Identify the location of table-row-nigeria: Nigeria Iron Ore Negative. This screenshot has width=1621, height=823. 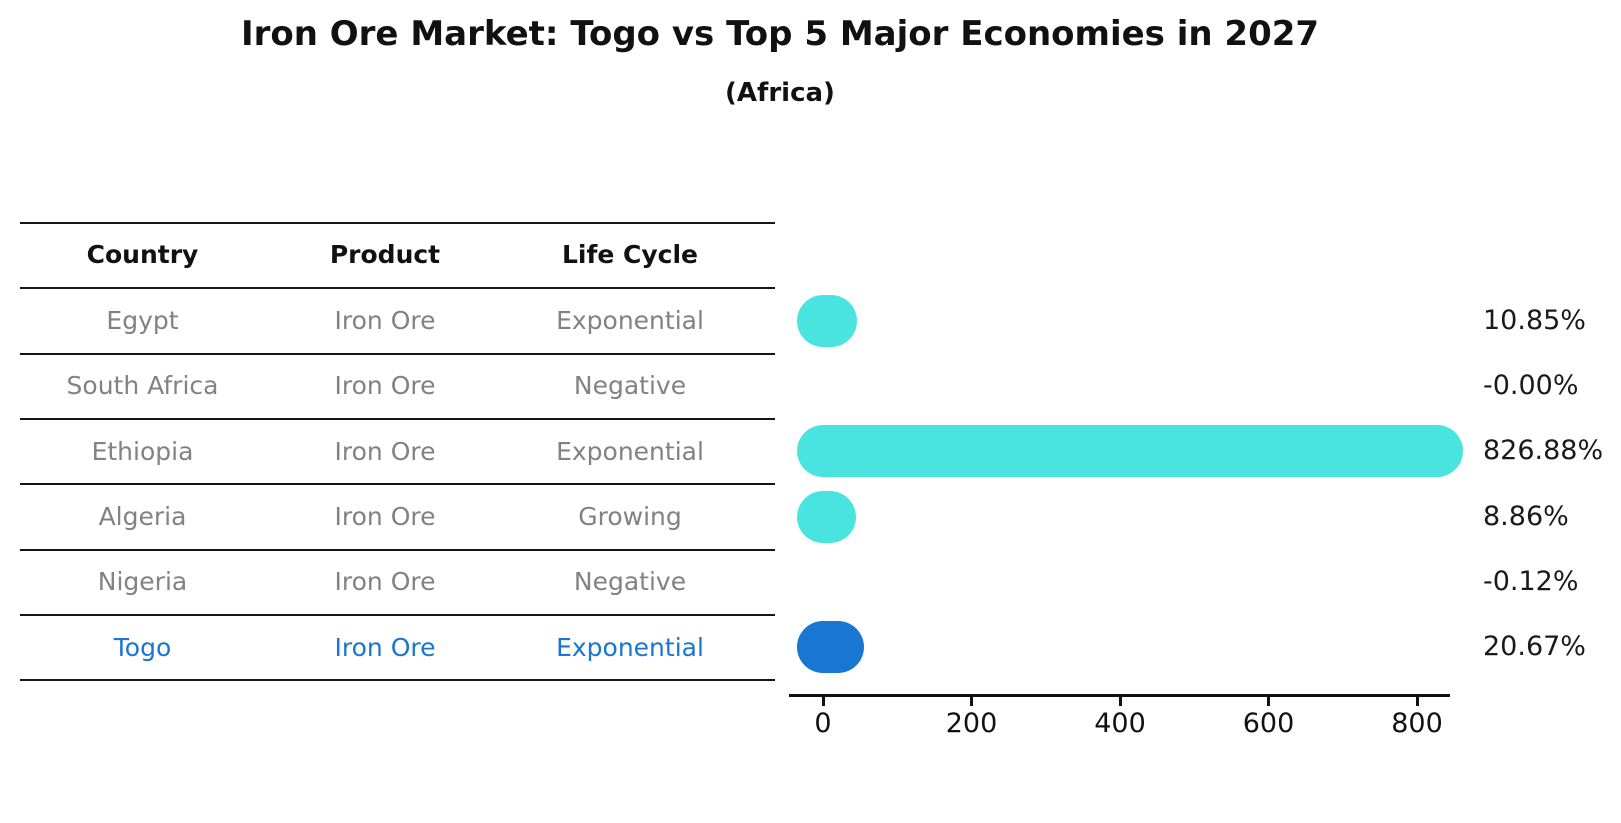
(400, 581).